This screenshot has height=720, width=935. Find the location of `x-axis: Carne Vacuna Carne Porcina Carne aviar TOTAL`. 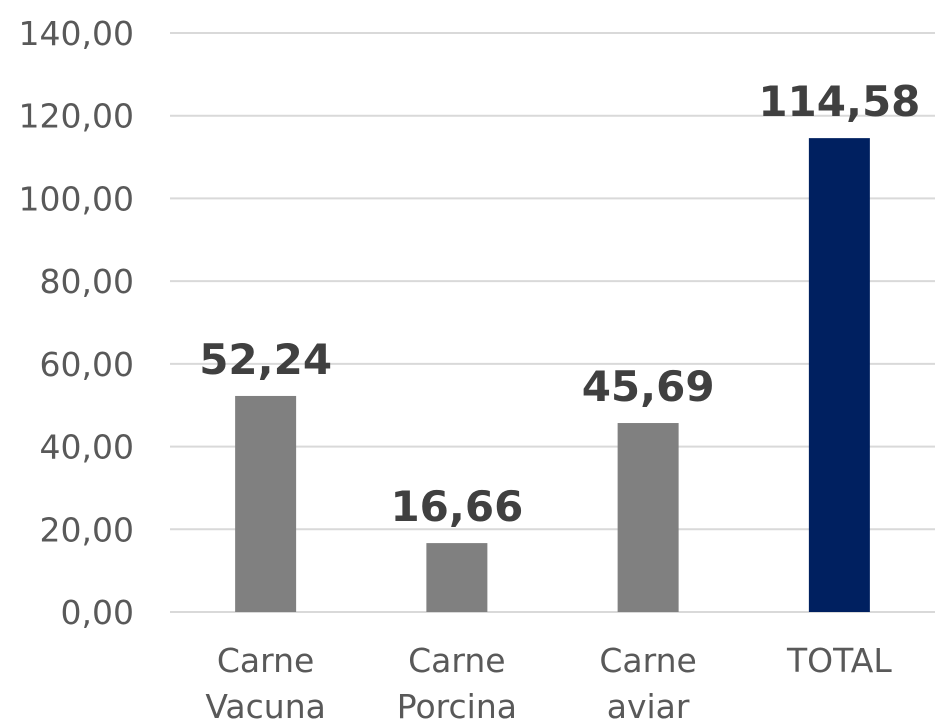

x-axis: Carne Vacuna Carne Porcina Carne aviar TOTAL is located at coordinates (548, 680).